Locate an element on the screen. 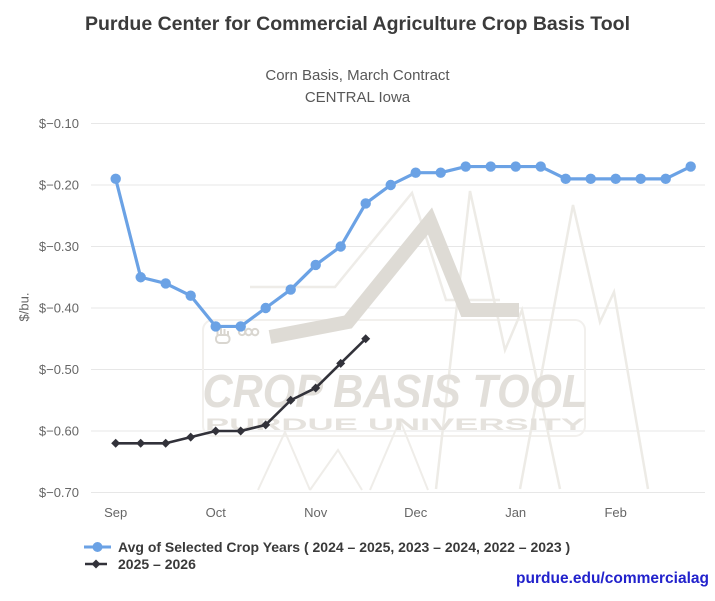  x-tick-label: Feb is located at coordinates (615, 512).